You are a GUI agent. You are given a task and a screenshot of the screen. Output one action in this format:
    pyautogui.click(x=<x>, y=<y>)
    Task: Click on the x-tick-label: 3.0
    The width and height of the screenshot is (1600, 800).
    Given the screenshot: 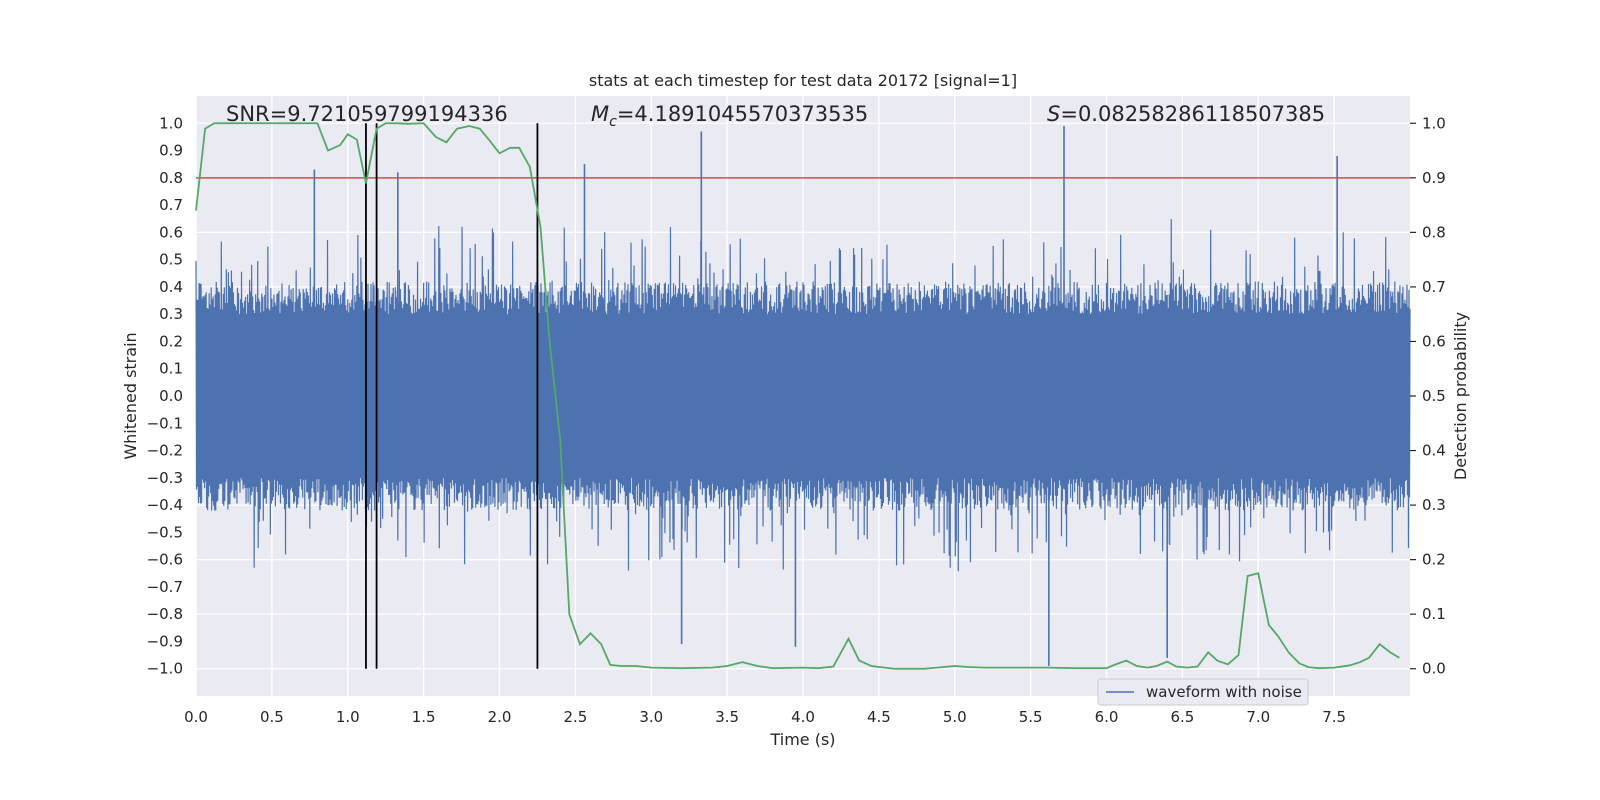 What is the action you would take?
    pyautogui.click(x=651, y=717)
    